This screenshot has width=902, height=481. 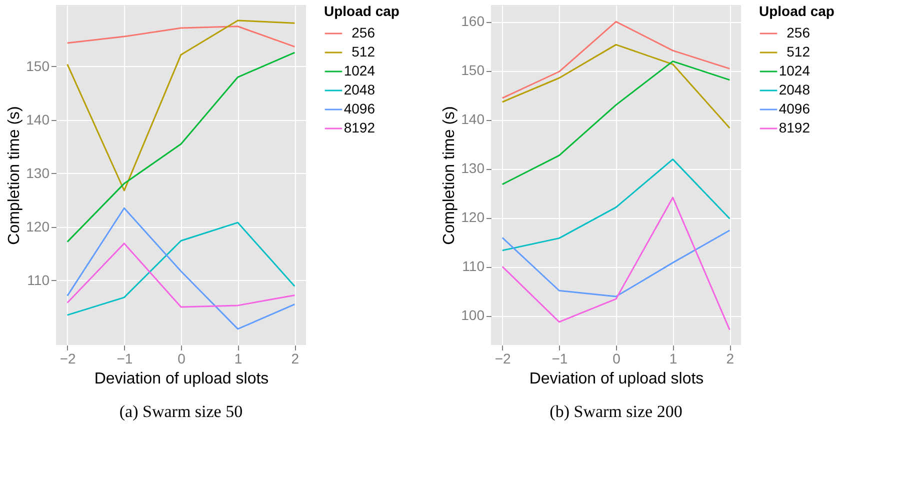 I want to click on text: (a) Swarm size 50, so click(x=181, y=411).